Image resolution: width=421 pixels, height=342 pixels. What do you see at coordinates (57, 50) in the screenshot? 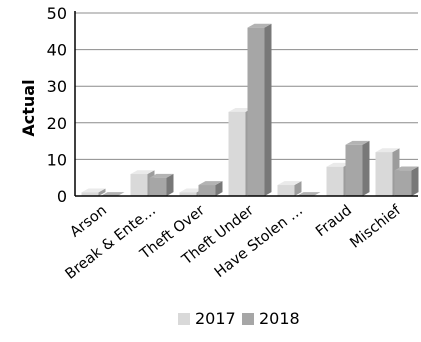
I see `y-tick-label: 40` at bounding box center [57, 50].